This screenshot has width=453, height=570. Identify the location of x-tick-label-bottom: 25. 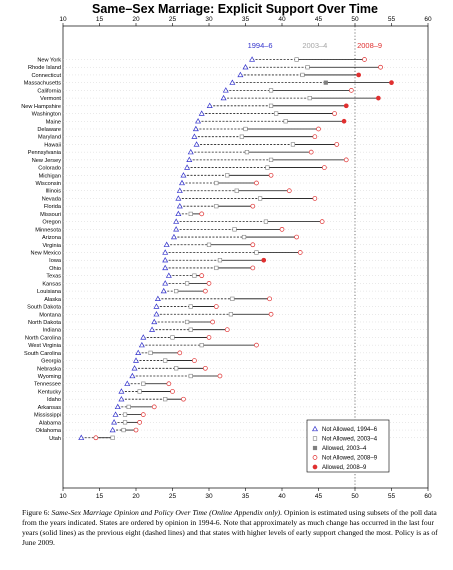
(173, 496).